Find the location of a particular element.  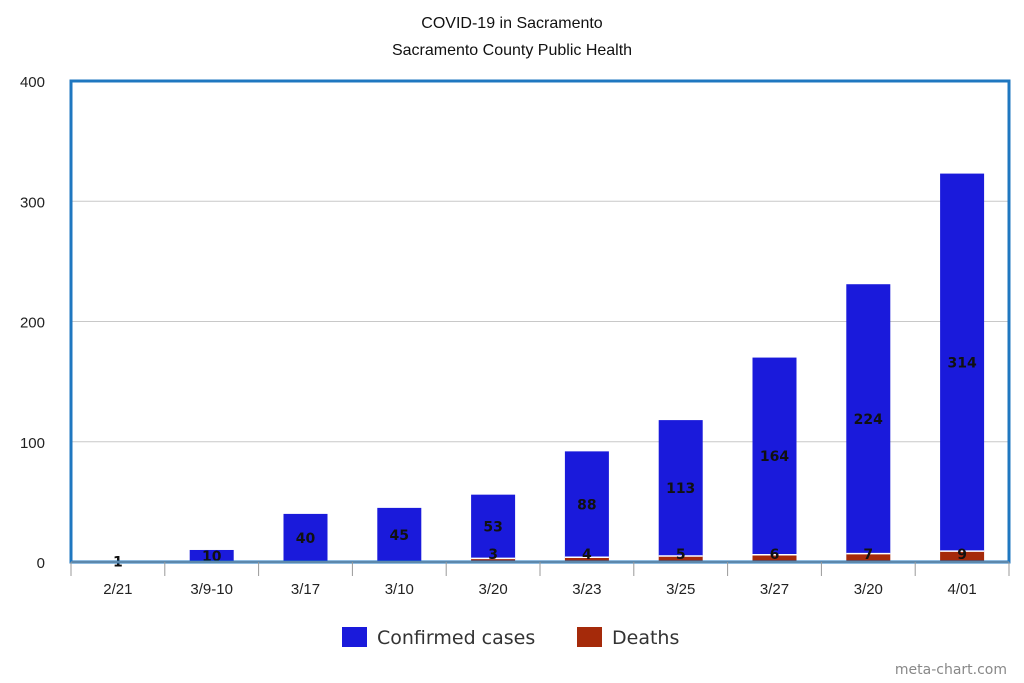

legend-label-deaths: Deaths is located at coordinates (645, 638).